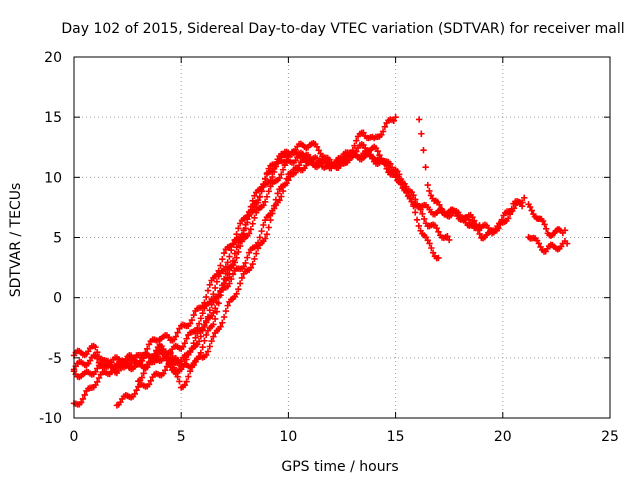  I want to click on series-track-f, so click(213, 270).